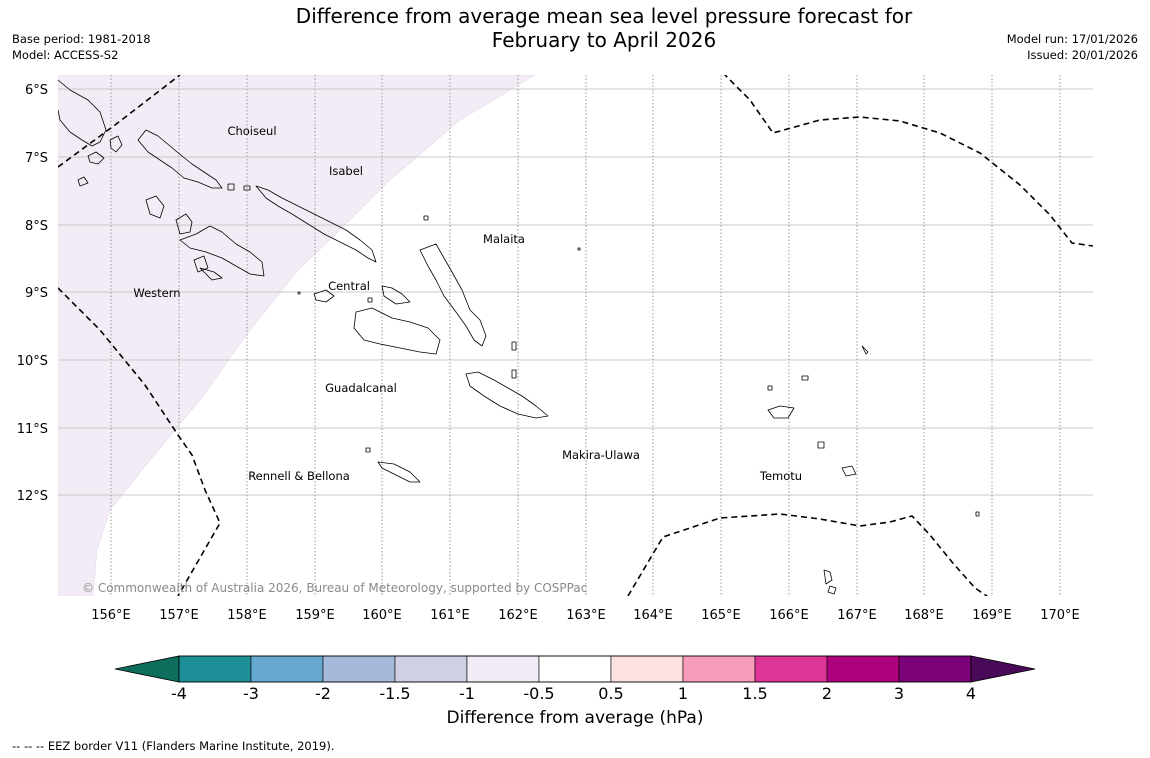 This screenshot has height=758, width=1150. What do you see at coordinates (1003, 669) in the screenshot?
I see `colorbar-high-extend` at bounding box center [1003, 669].